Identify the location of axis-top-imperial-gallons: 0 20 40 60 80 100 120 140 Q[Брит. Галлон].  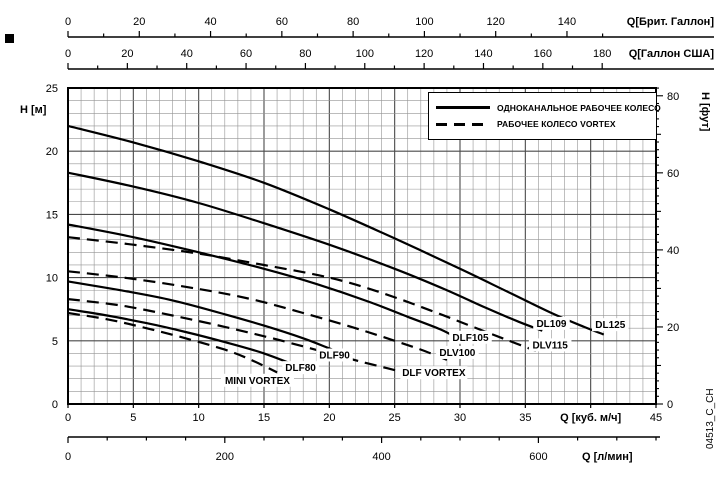
(390, 27).